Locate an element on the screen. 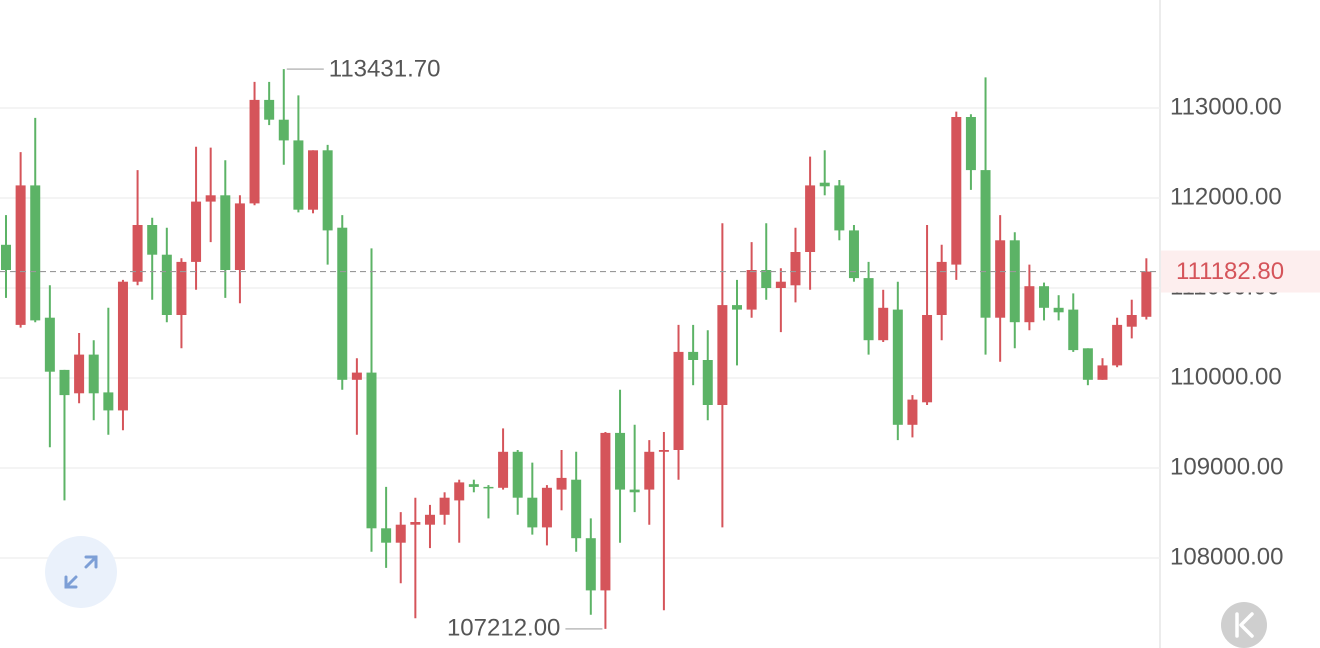 This screenshot has height=648, width=1320. y-tick-label: 109000.00 is located at coordinates (1226, 466).